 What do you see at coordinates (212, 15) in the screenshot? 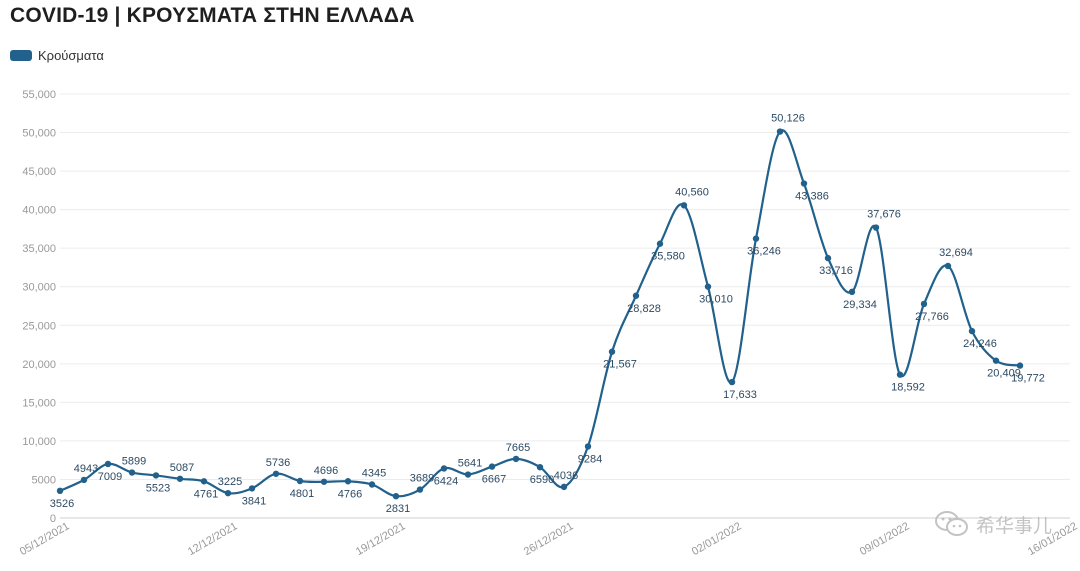
I see `chart-title: COVID-19 | ΚΡΟΥΣΜΑΤΑ ΣΤΗΝ ΕΛΛΑΔΑ` at bounding box center [212, 15].